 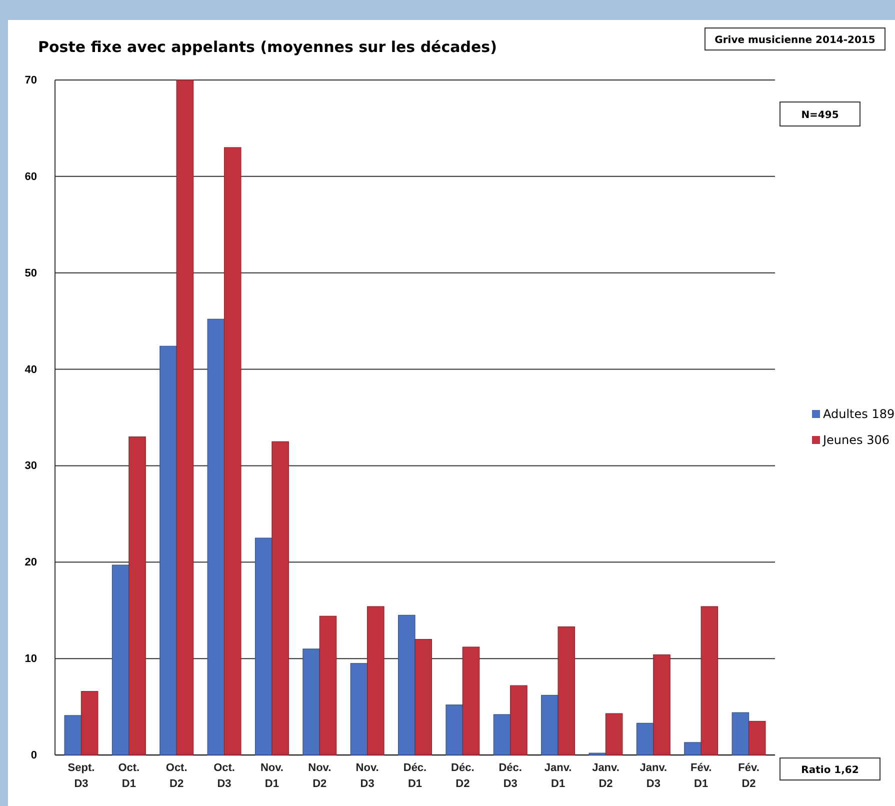 I want to click on x-tick-label: Déc. D1, so click(x=415, y=776).